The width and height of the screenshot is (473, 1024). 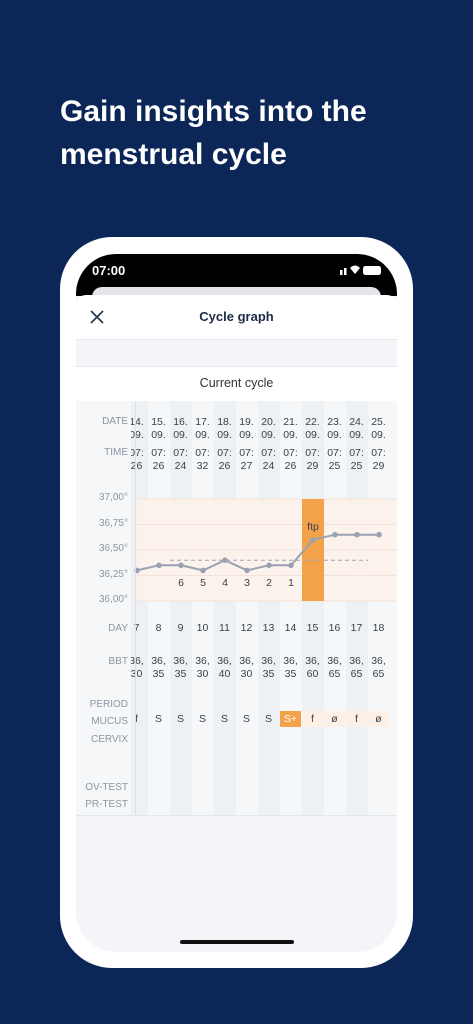 What do you see at coordinates (247, 583) in the screenshot?
I see `low-count: 3` at bounding box center [247, 583].